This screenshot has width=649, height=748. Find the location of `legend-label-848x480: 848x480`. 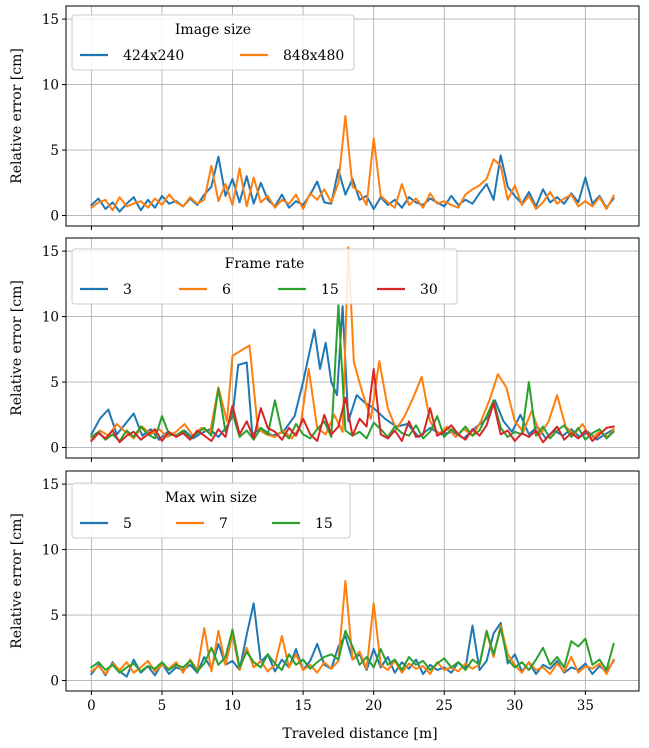

legend-label-848x480: 848x480 is located at coordinates (313, 56).